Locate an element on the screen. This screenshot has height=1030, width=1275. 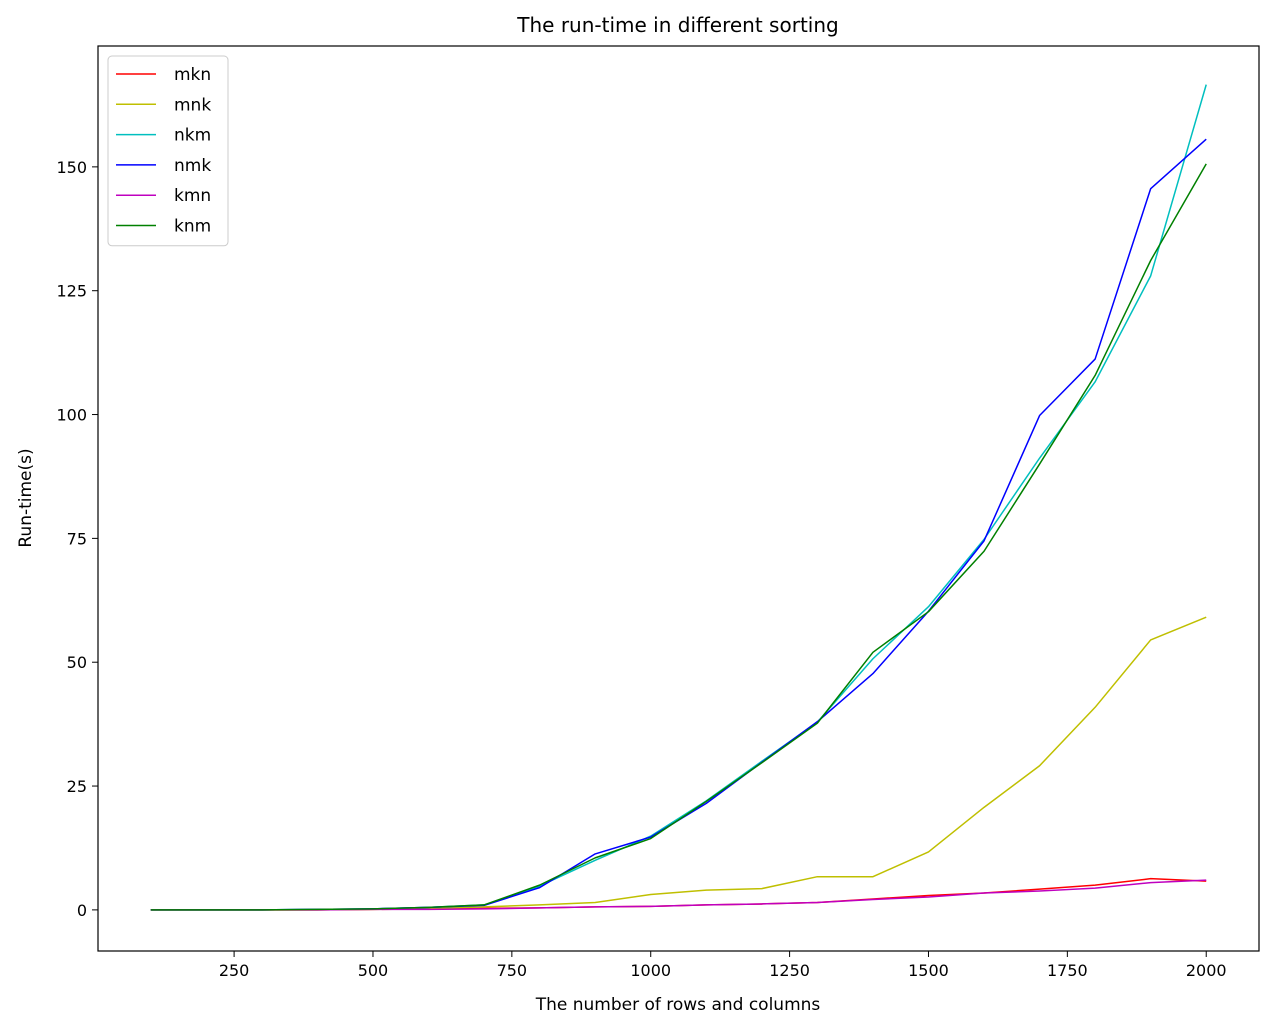
y-axis-label: Run-time(s) is located at coordinates (26, 497).